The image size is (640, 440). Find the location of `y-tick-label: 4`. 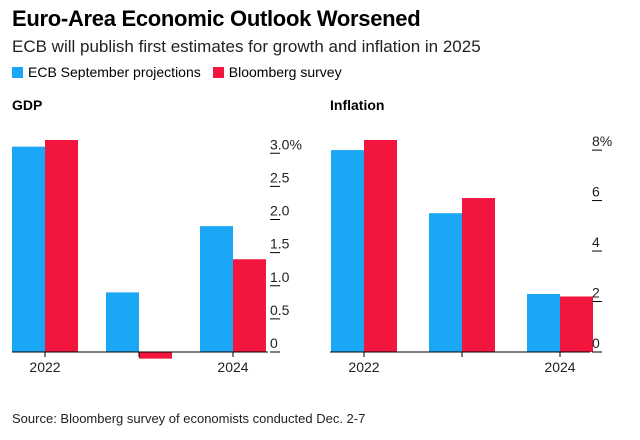

y-tick-label: 4 is located at coordinates (596, 242).